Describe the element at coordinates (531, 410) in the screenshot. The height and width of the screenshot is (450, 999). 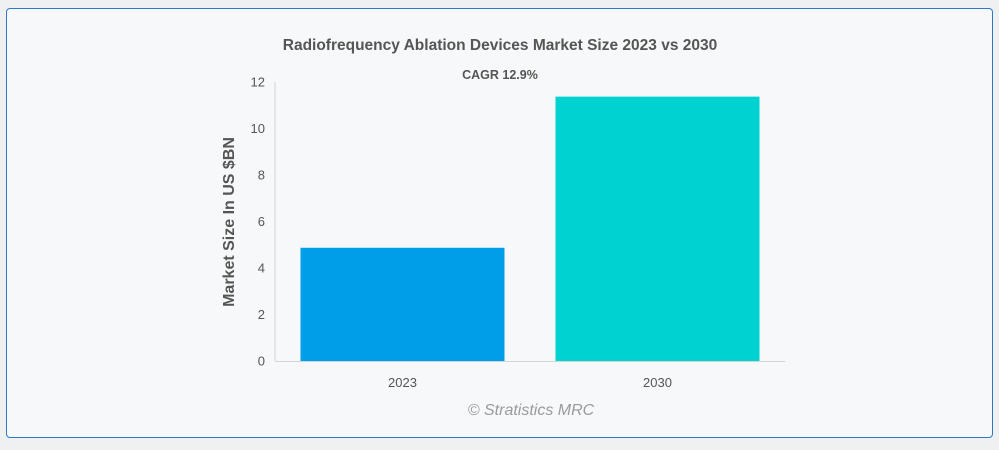
I see `watermark: © Stratistics MRC` at that location.